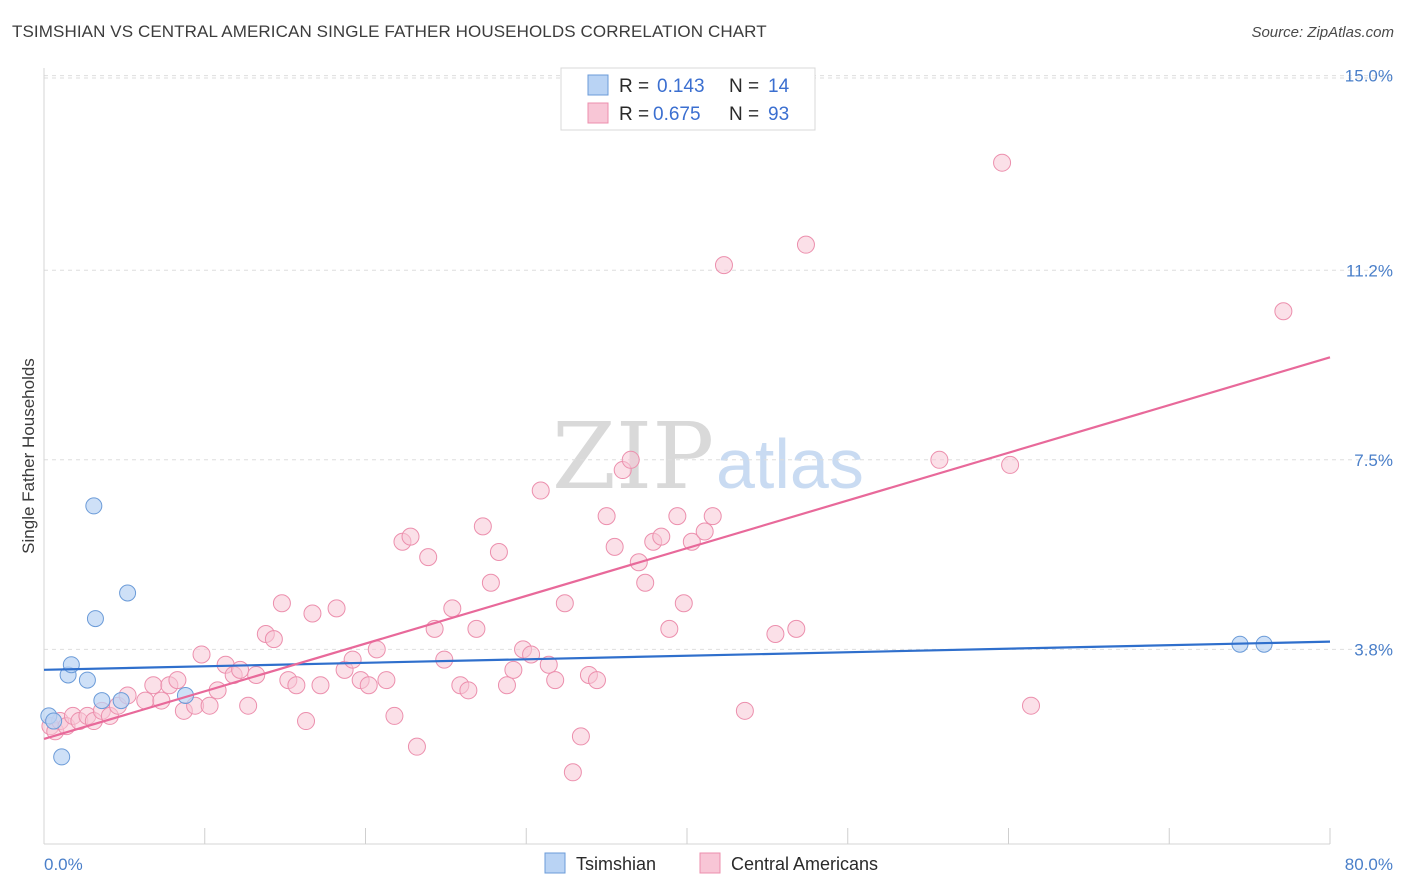  Describe the element at coordinates (1322, 32) in the screenshot. I see `source-label: Source: ZipAtlas.com` at that location.